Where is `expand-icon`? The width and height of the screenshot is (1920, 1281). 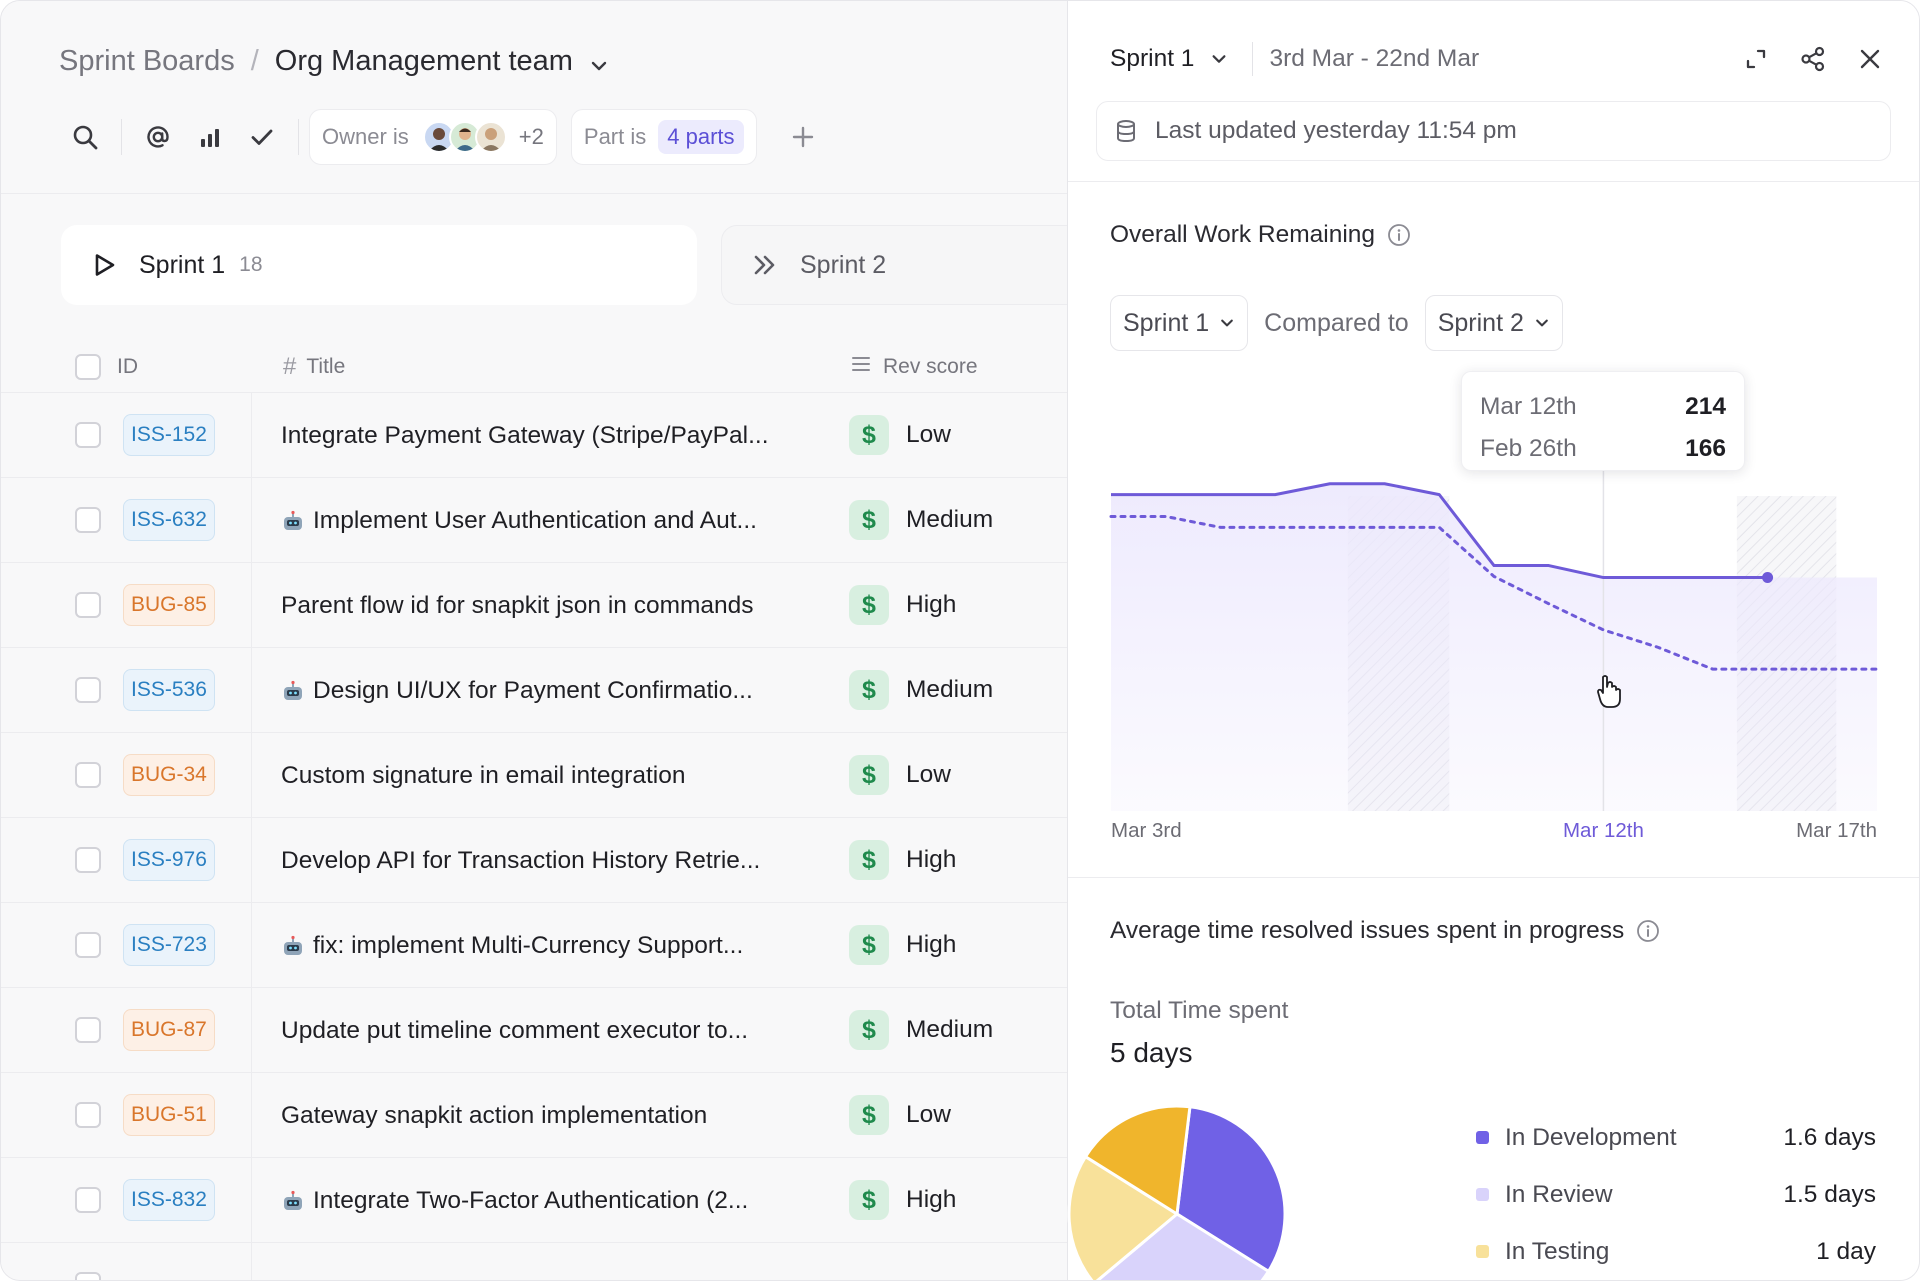 expand-icon is located at coordinates (1756, 59).